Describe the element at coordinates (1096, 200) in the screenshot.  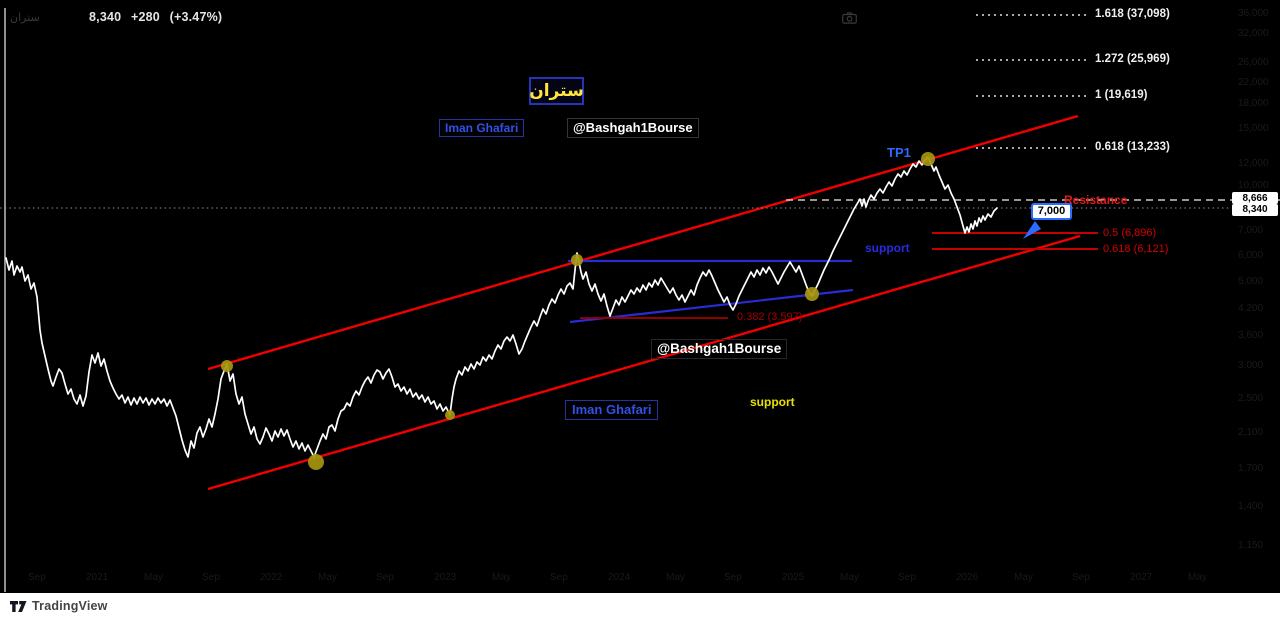
I see `resistance-label: Resistance` at that location.